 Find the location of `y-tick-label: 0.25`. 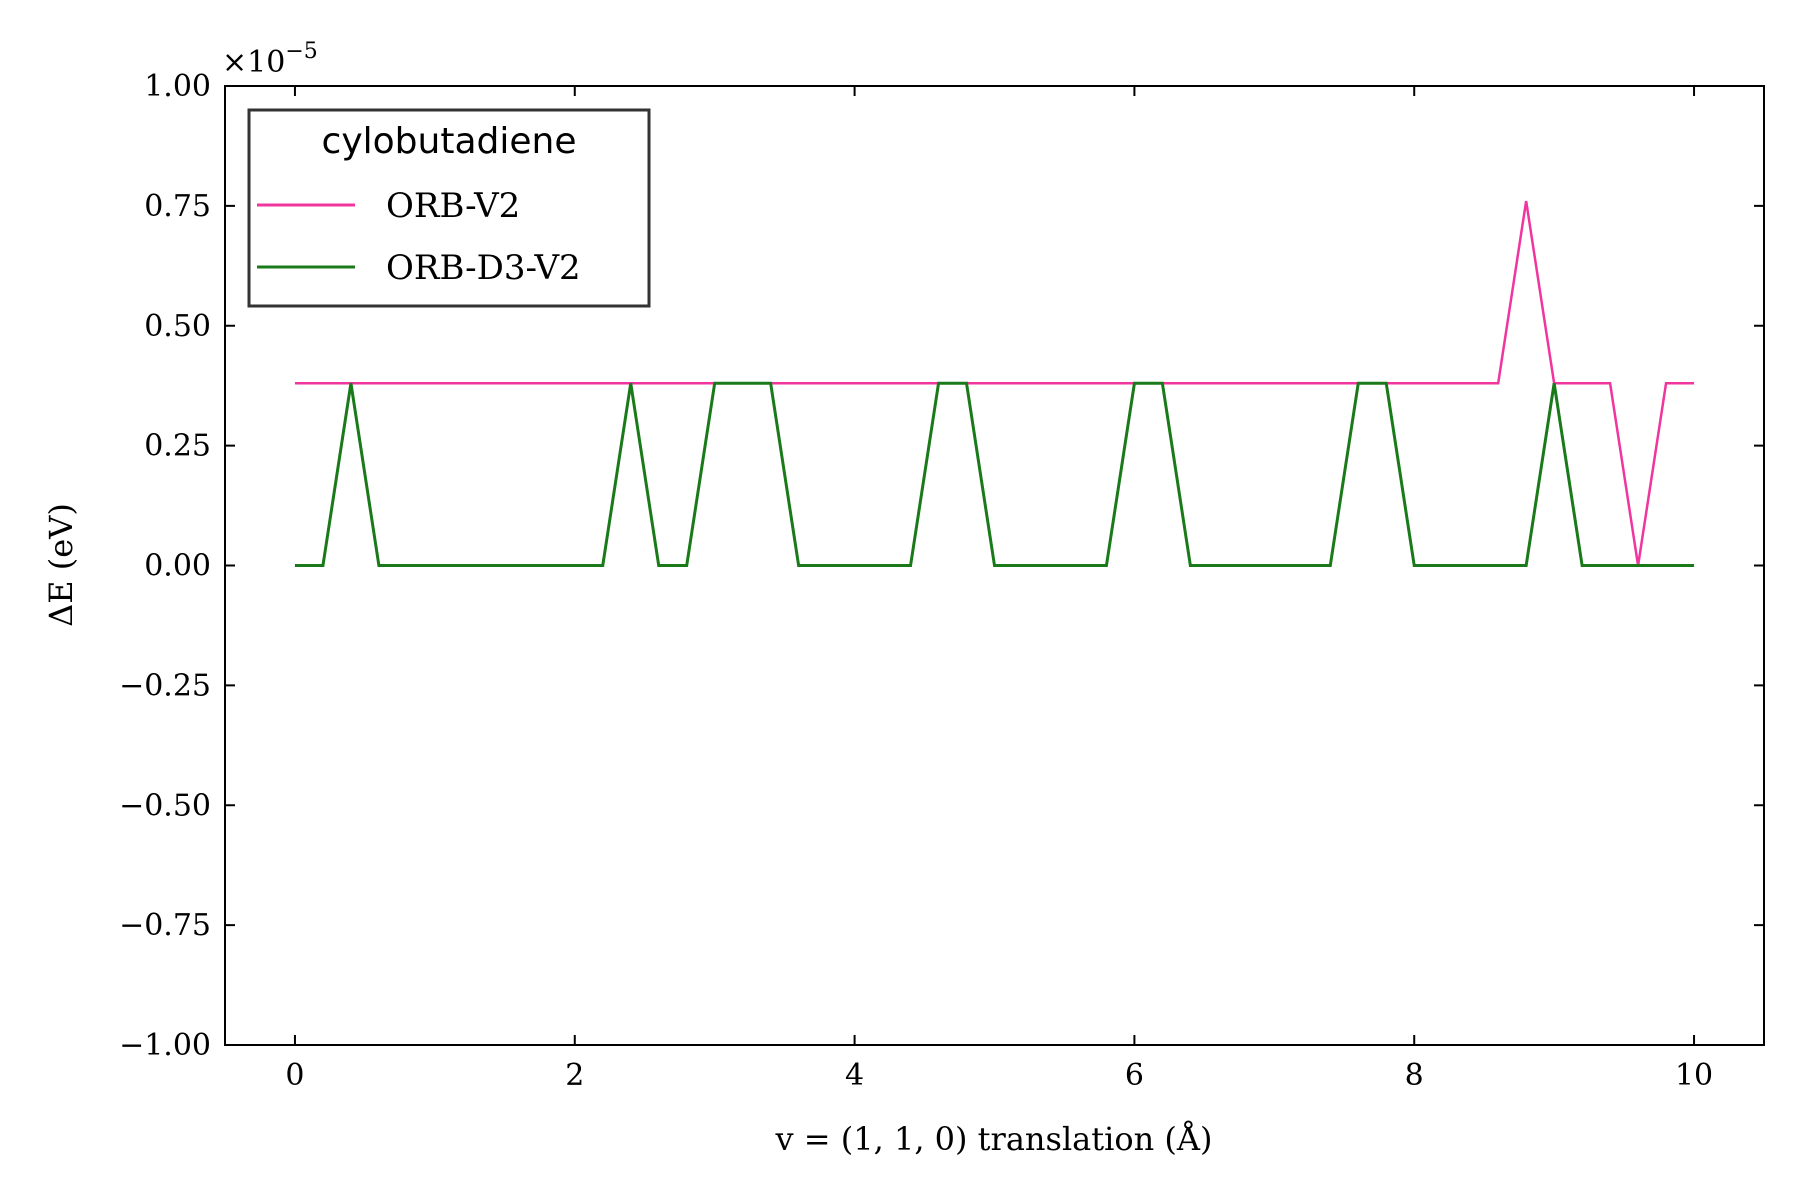

y-tick-label: 0.25 is located at coordinates (177, 446).